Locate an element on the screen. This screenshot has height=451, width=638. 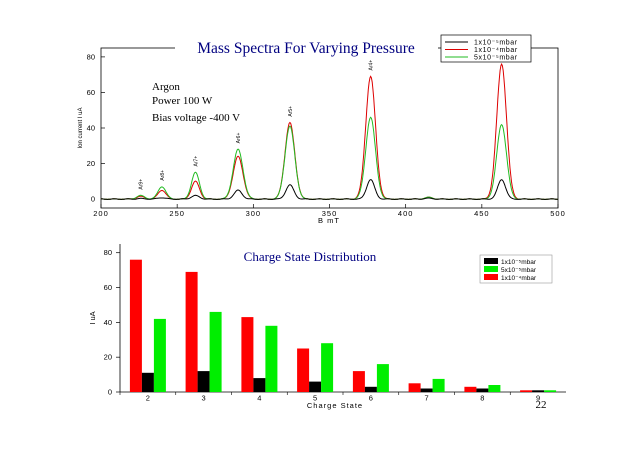
bars-x-tick-label: 5 is located at coordinates (315, 398).